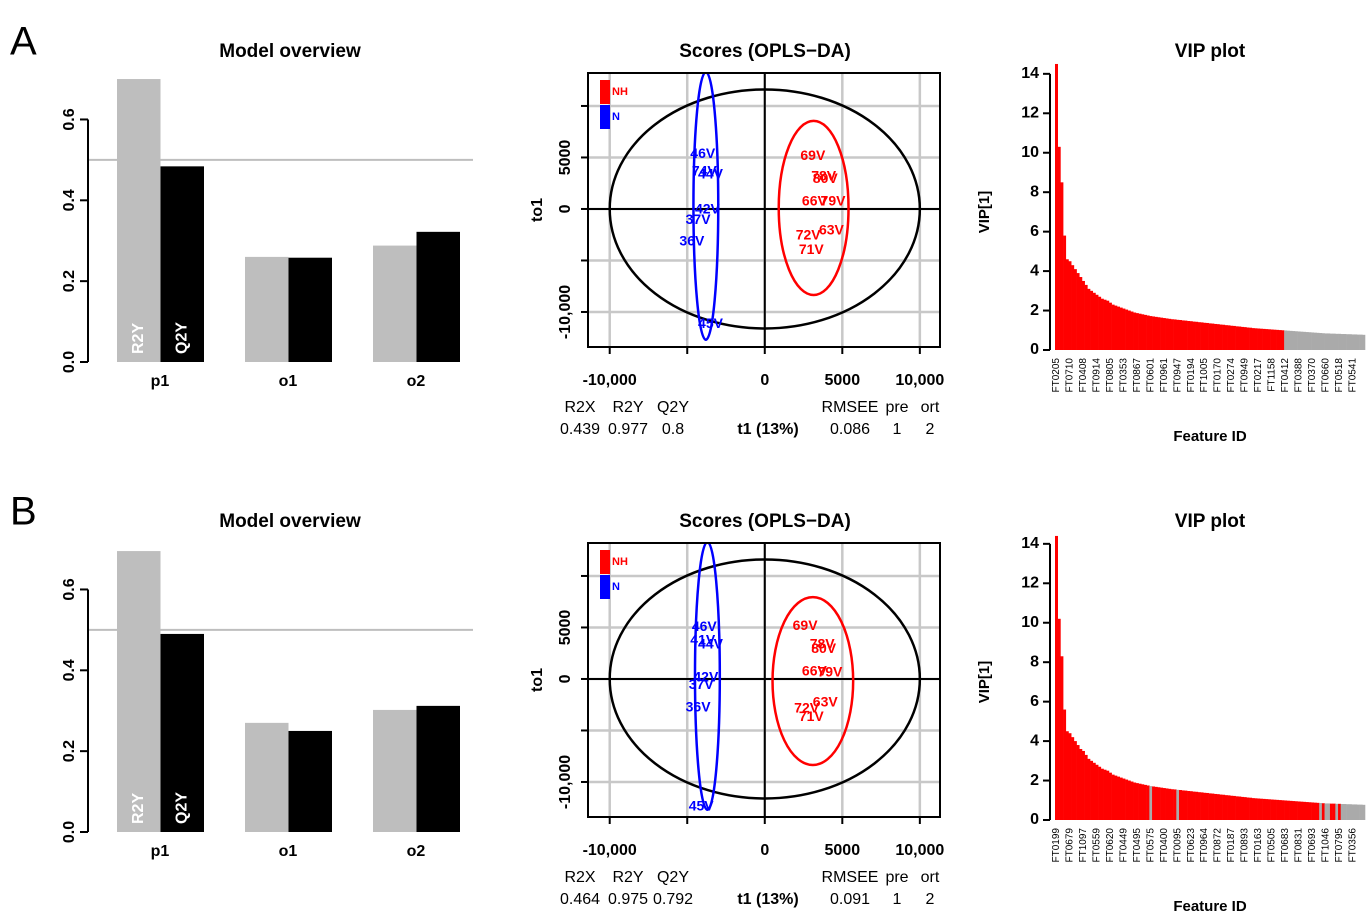 Image resolution: width=1370 pixels, height=916 pixels. I want to click on point-label: 45V, so click(711, 323).